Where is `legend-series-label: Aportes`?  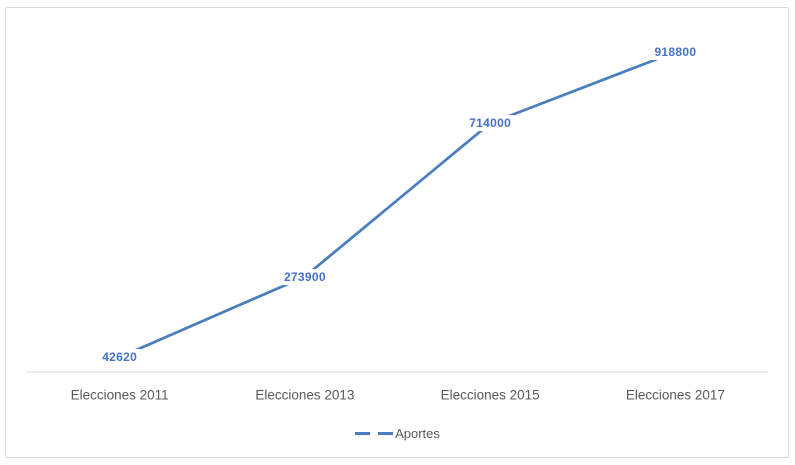
legend-series-label: Aportes is located at coordinates (417, 433).